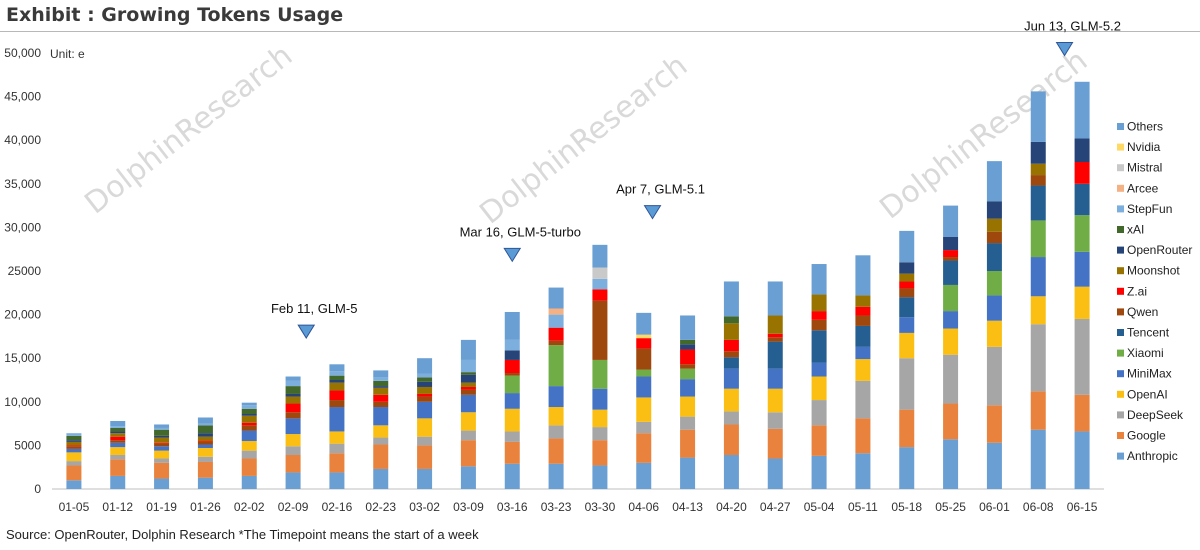 Image resolution: width=1200 pixels, height=550 pixels. What do you see at coordinates (600, 507) in the screenshot?
I see `x-tick-label: 03-30` at bounding box center [600, 507].